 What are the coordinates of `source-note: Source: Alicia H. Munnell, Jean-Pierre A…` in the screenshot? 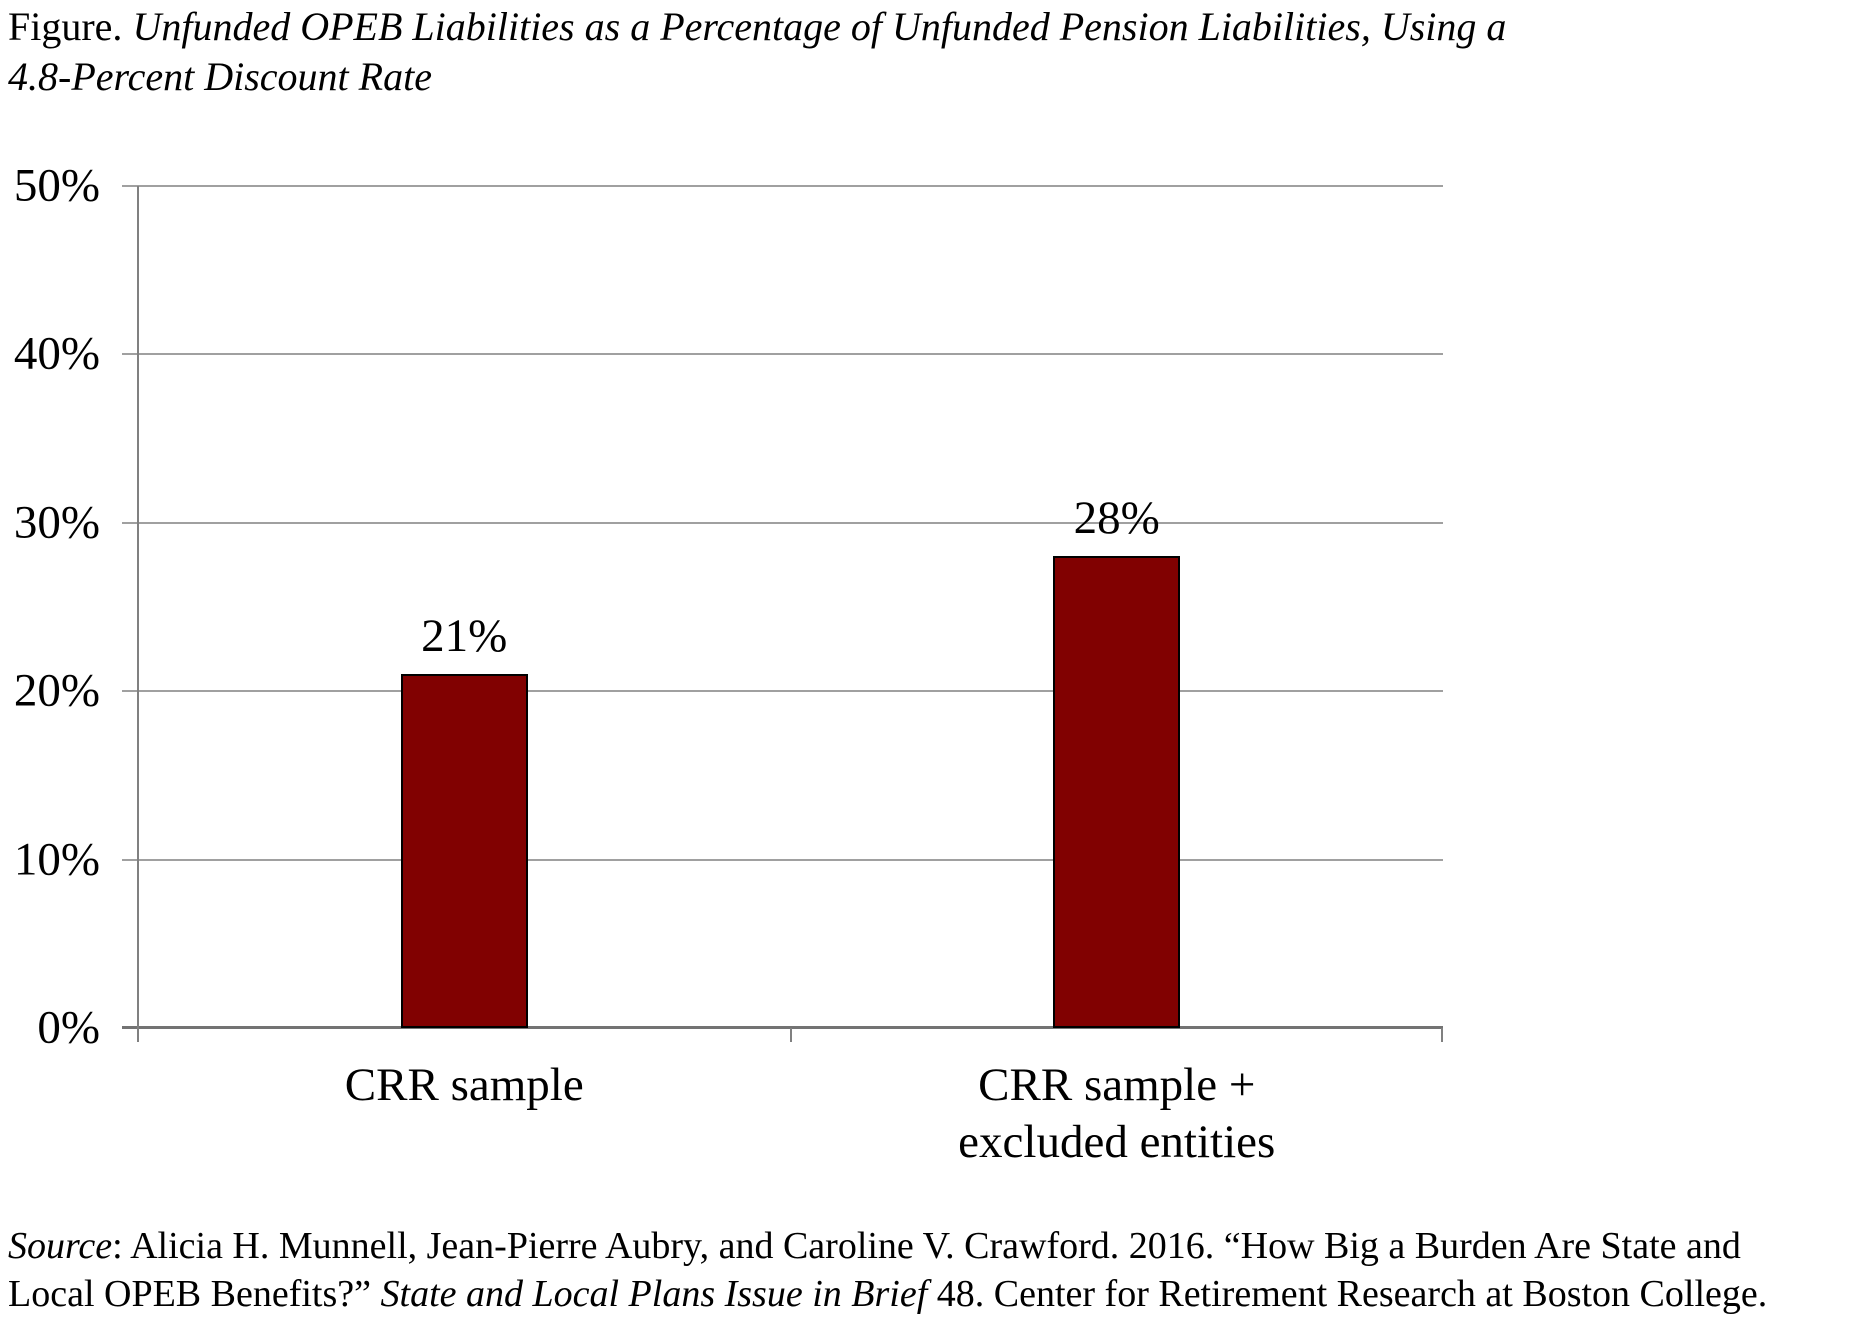 It's located at (933, 1270).